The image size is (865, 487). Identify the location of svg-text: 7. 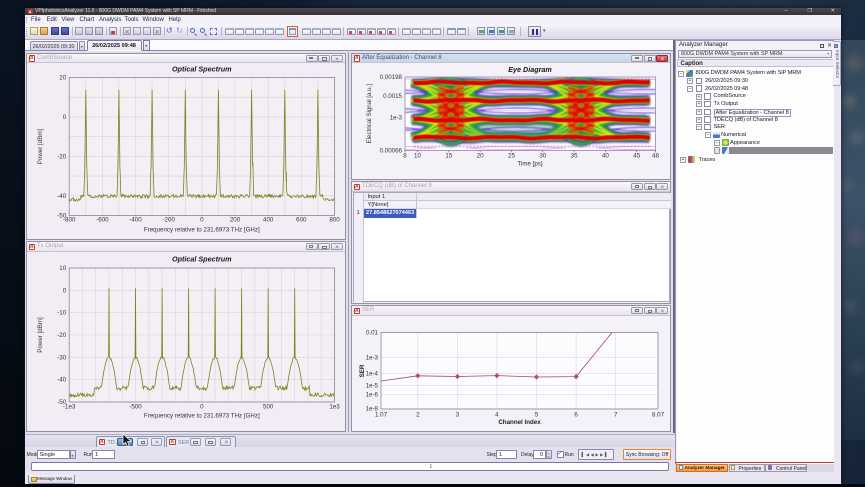
(616, 415).